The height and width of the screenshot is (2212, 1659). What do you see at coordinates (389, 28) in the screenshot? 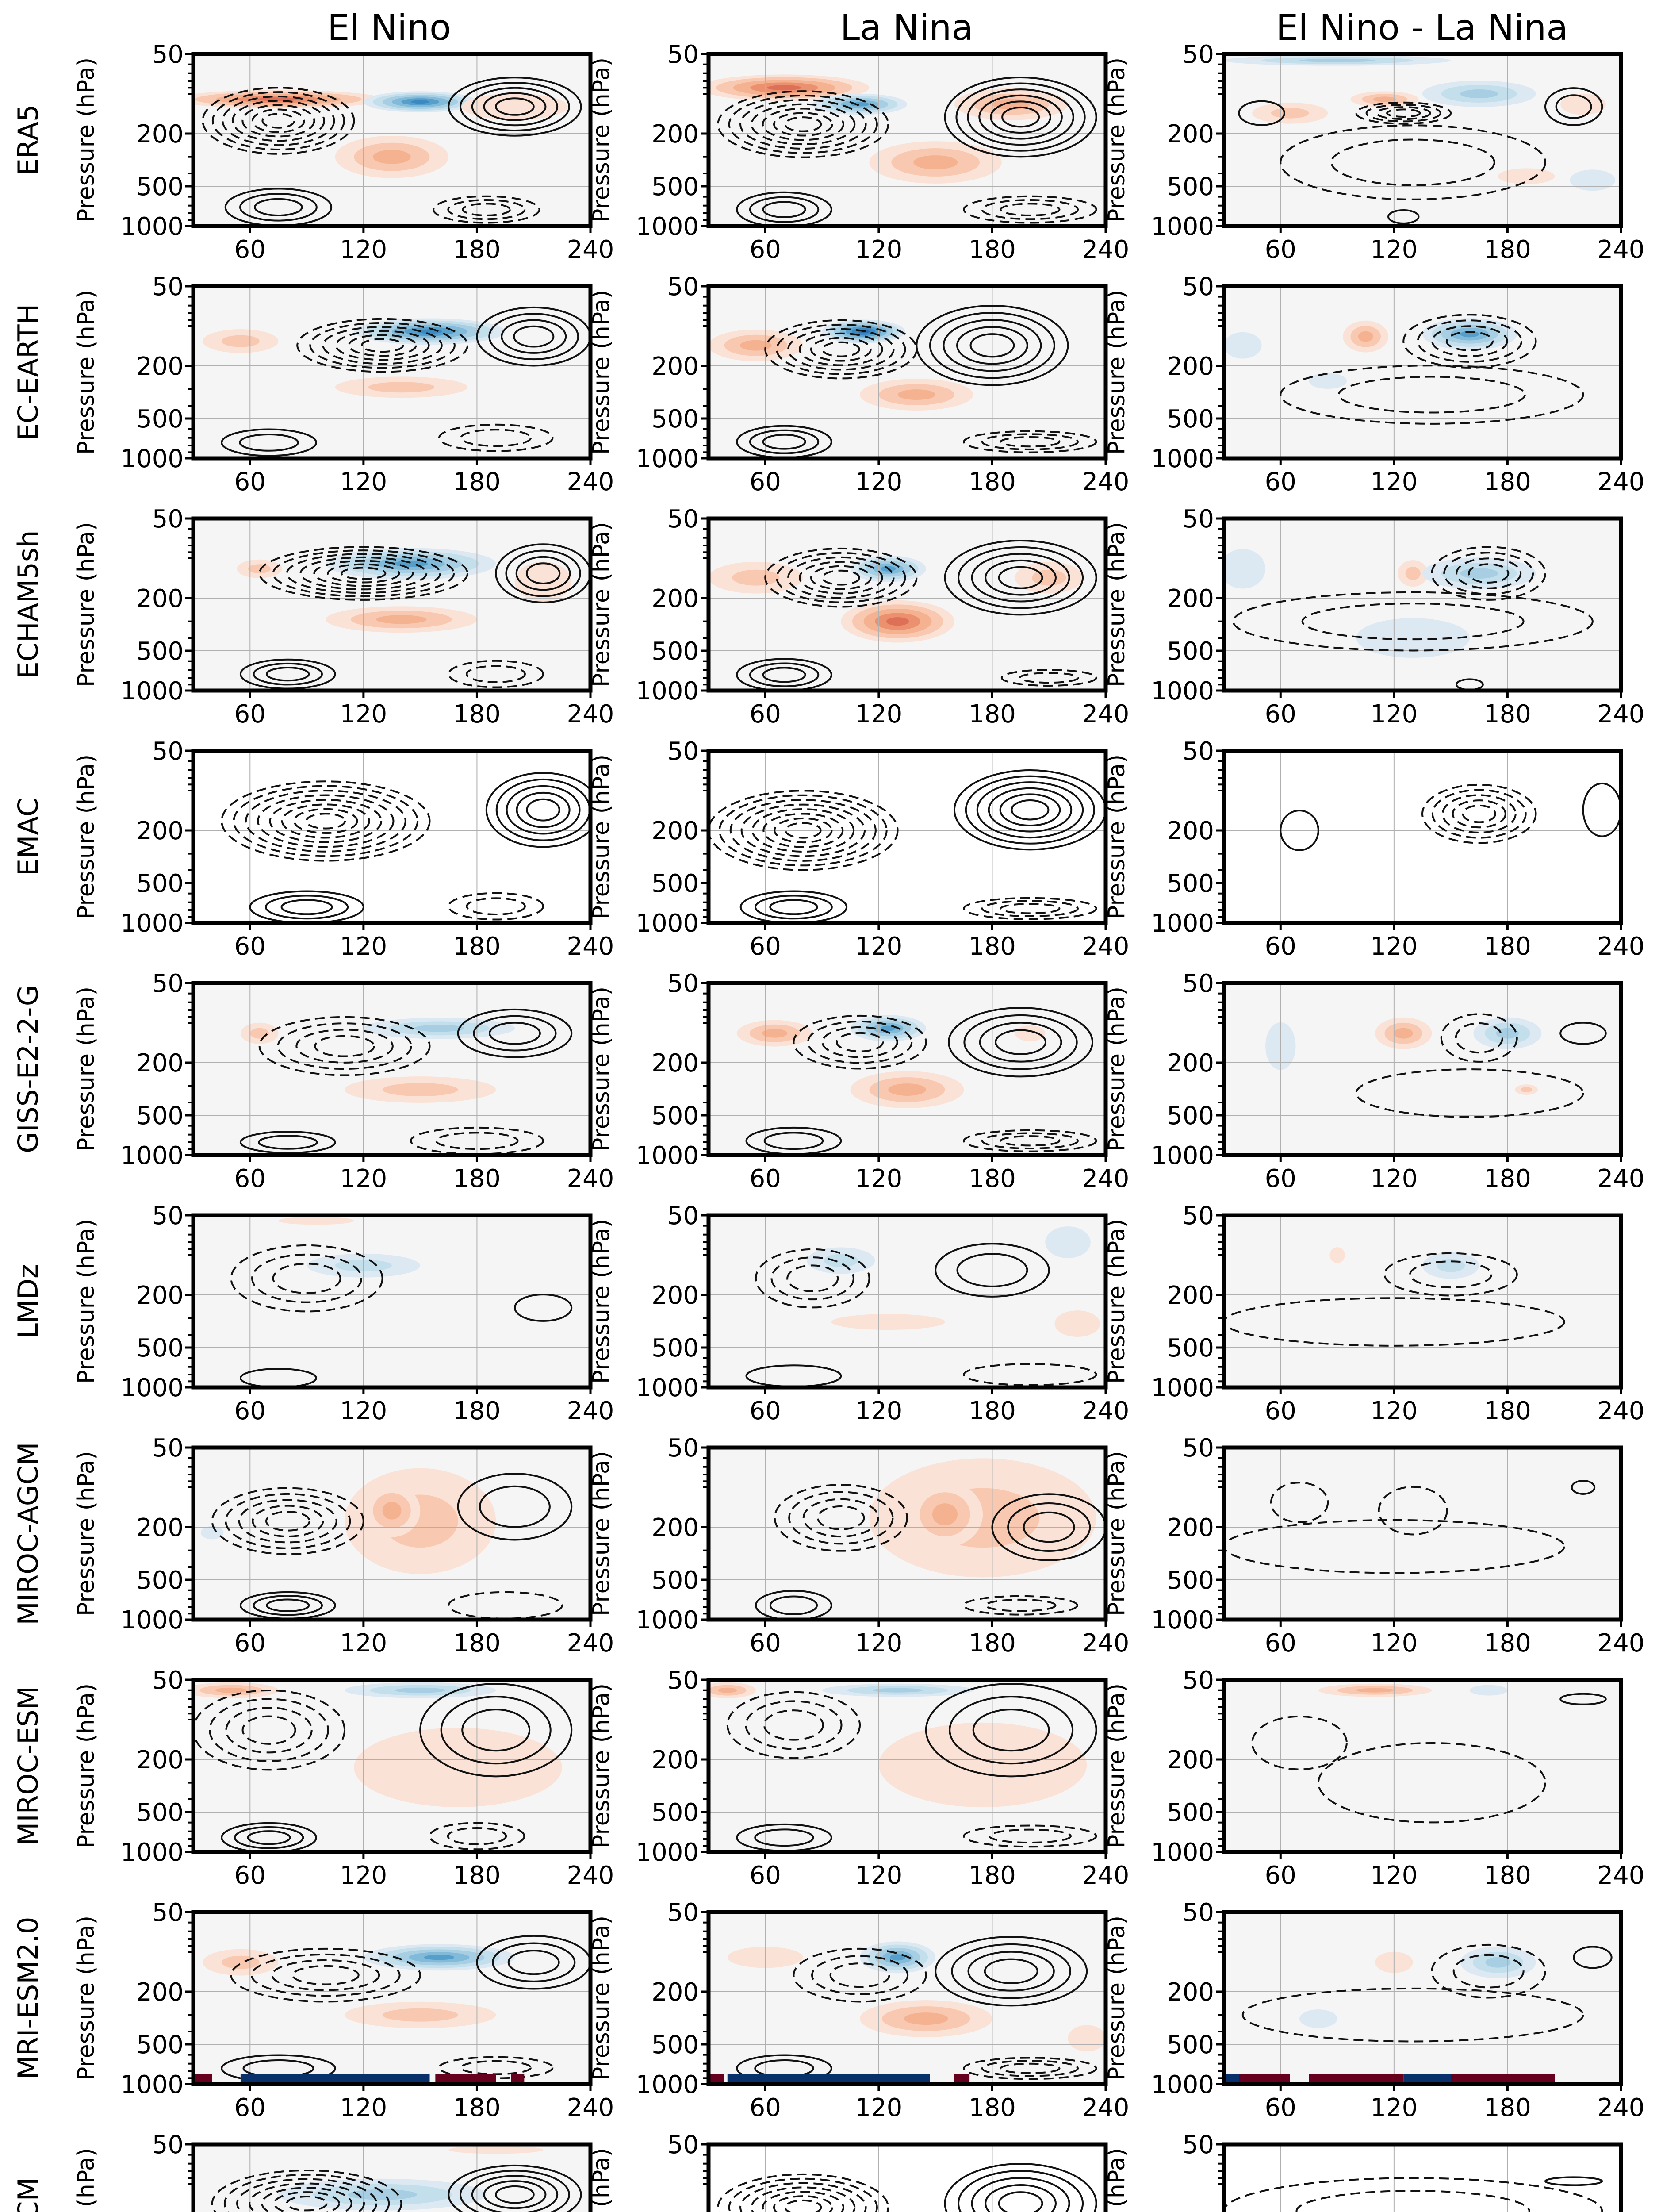
I see `column-title-el-nino: El Nino` at bounding box center [389, 28].